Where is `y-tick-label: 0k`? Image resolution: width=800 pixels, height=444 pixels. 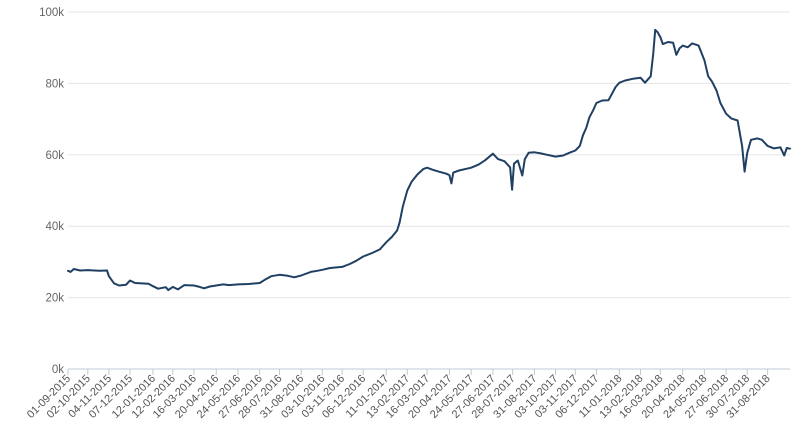
y-tick-label: 0k is located at coordinates (58, 370).